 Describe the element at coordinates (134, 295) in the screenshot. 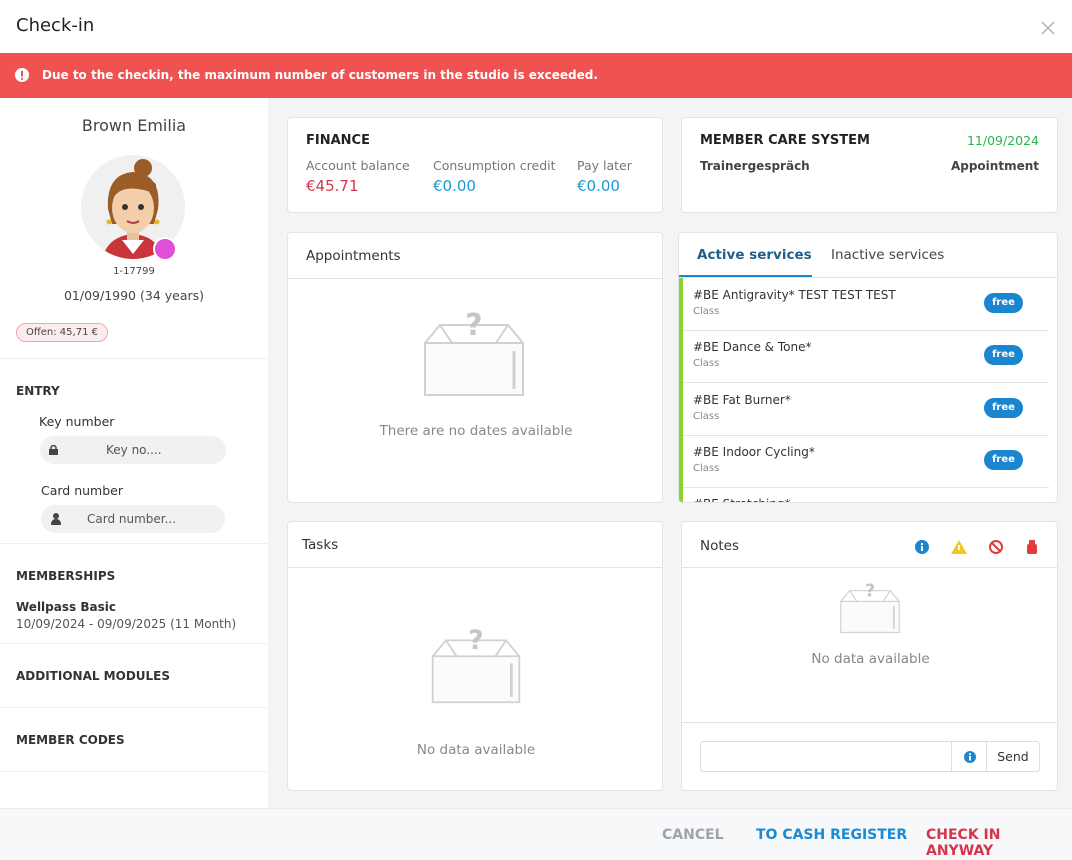

I see `member-birth: 01/09/1990 (34 years)` at that location.